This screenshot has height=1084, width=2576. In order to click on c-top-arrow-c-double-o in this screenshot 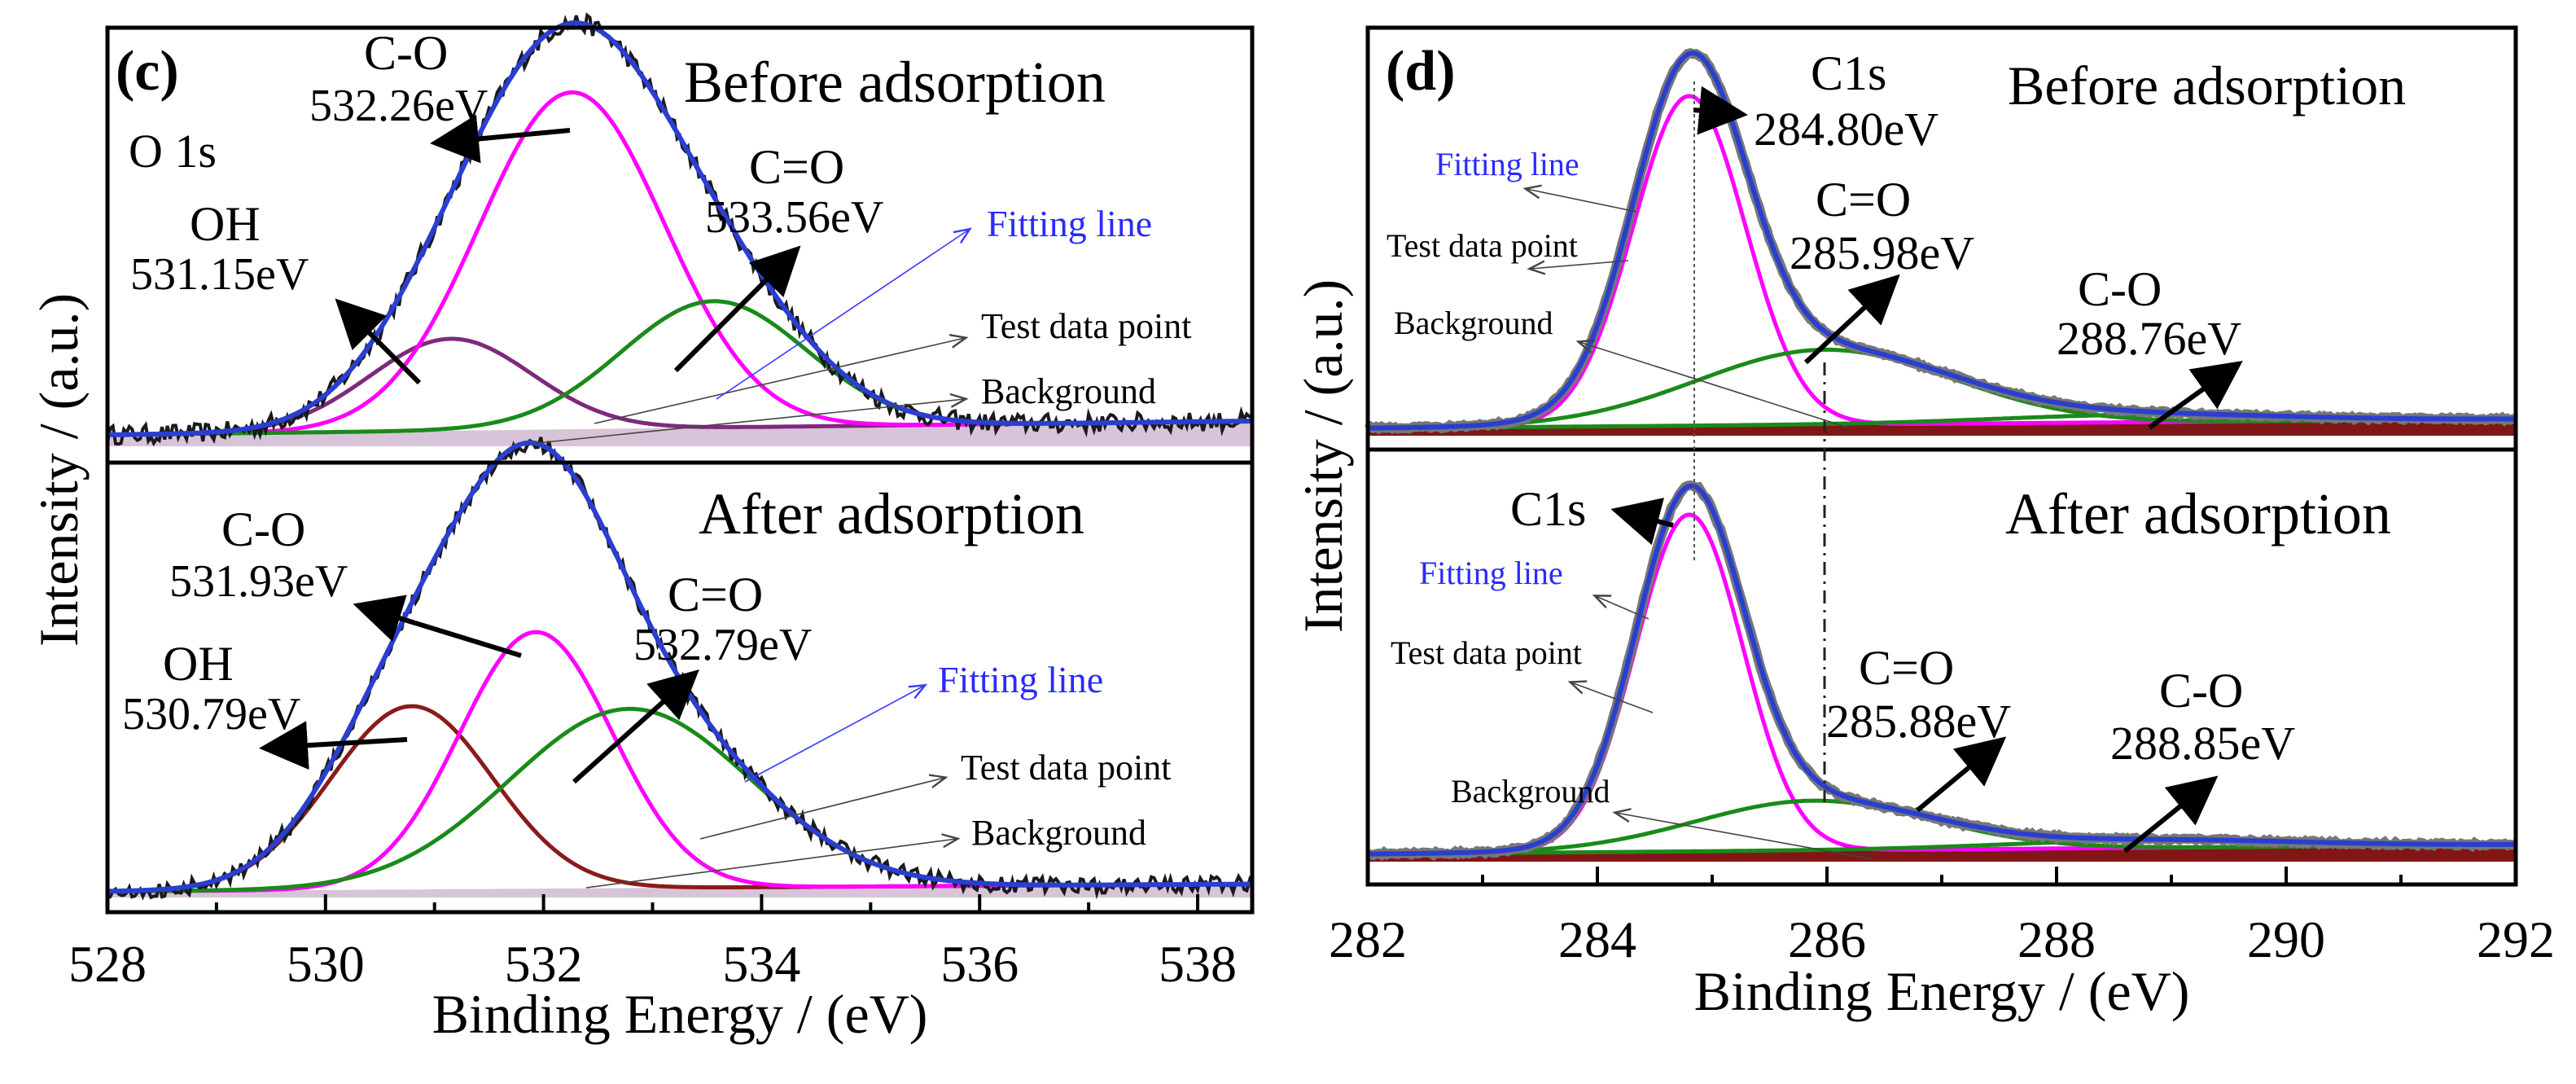, I will do `click(737, 309)`.